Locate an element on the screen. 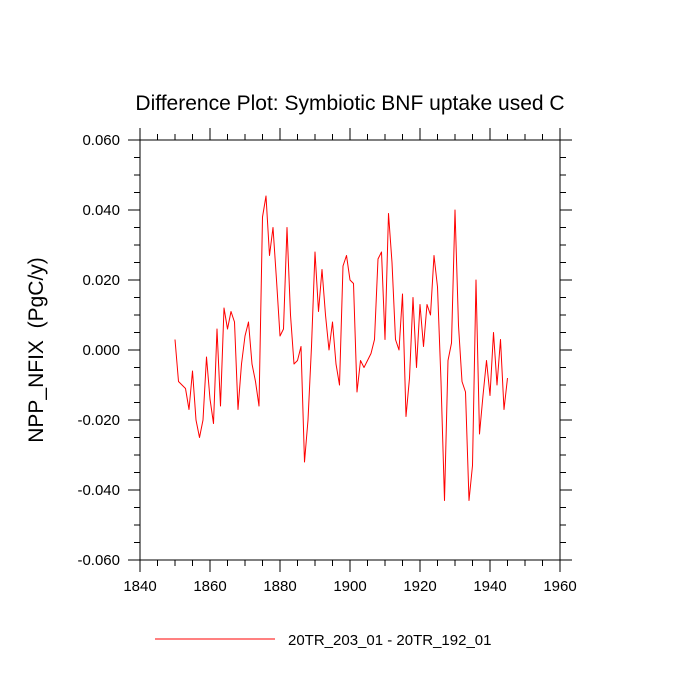  x-tick-label: 1900 is located at coordinates (349, 586).